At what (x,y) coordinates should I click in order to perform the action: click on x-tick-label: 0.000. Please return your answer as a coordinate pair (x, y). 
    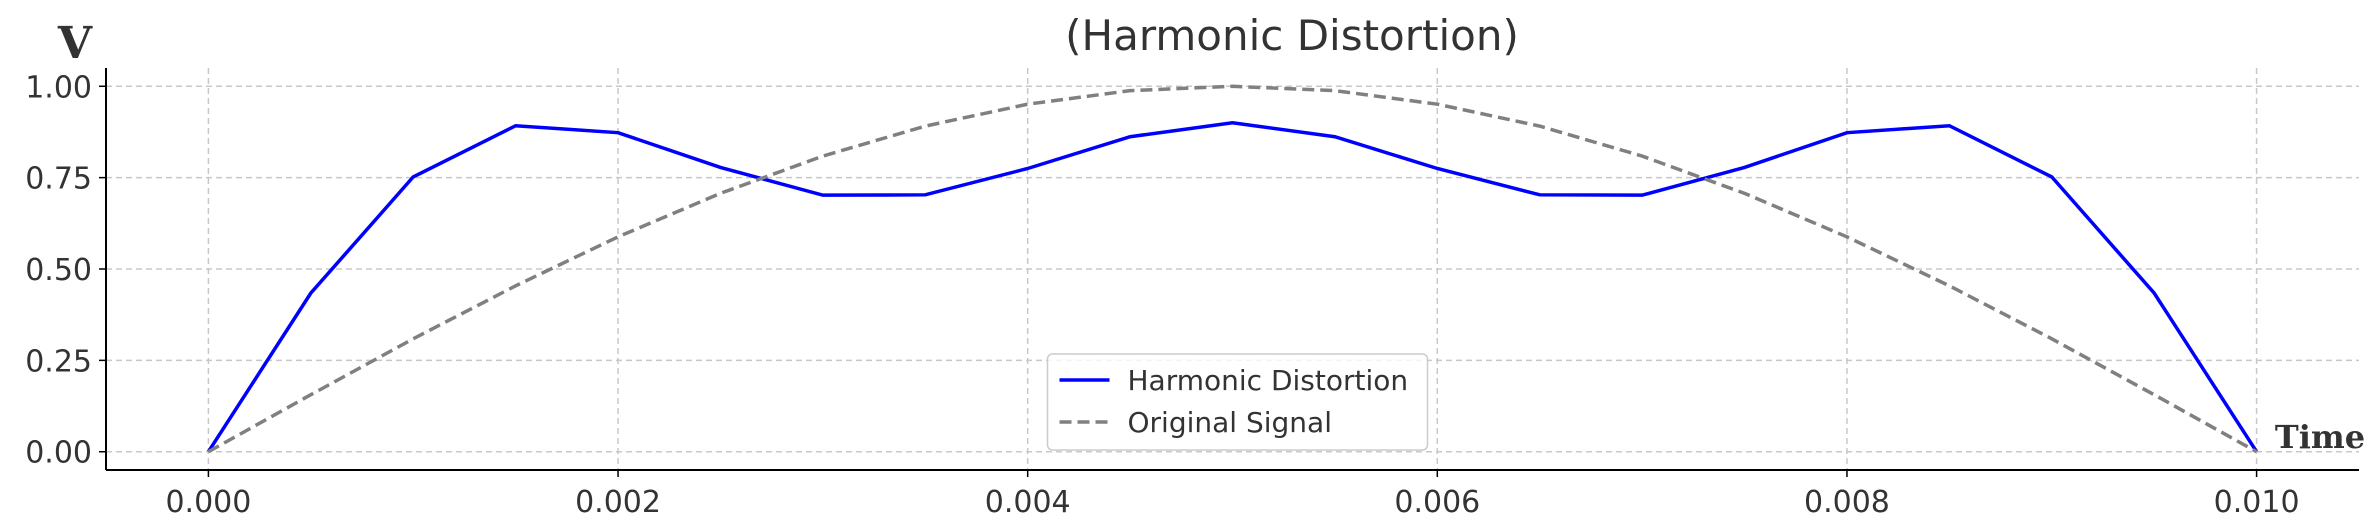
    Looking at the image, I should click on (208, 502).